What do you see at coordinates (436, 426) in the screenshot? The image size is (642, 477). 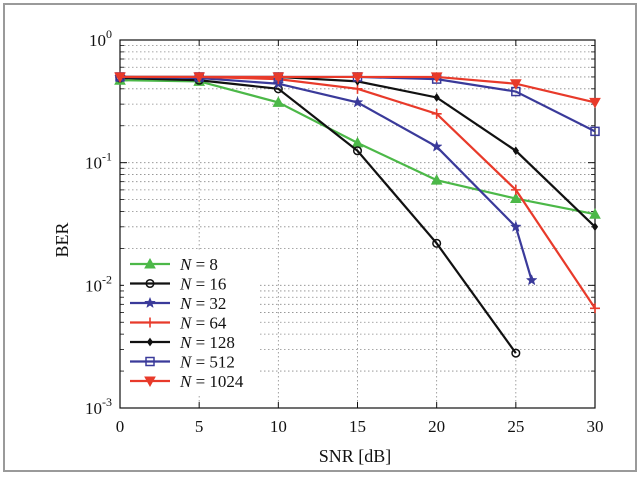 I see `x-tick-label: 20` at bounding box center [436, 426].